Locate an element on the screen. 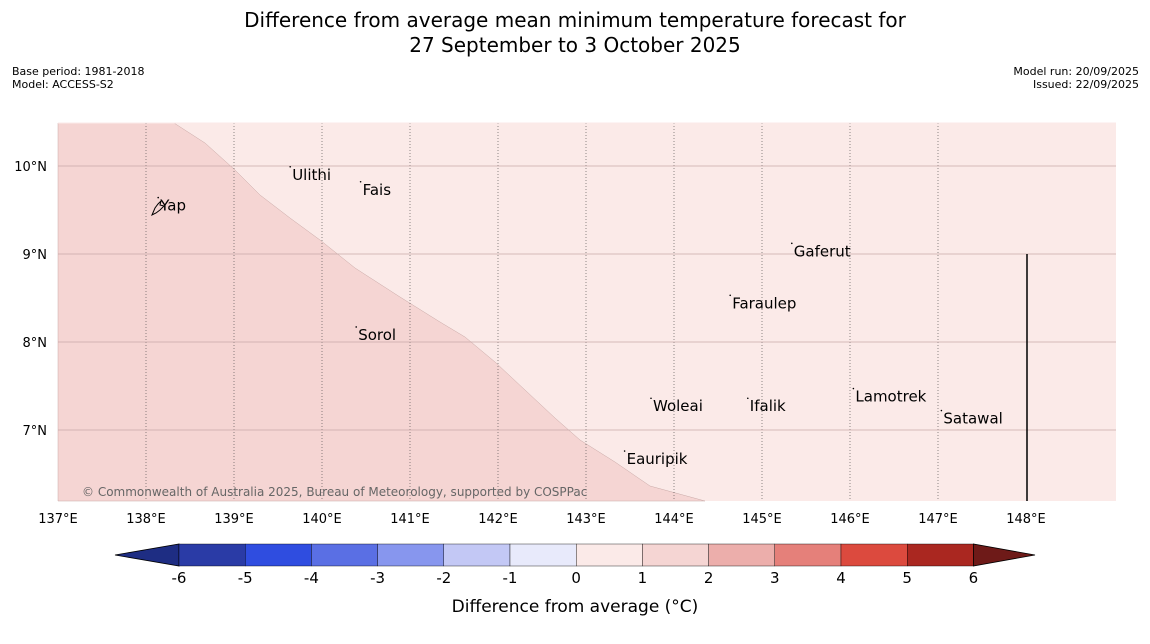 This screenshot has width=1150, height=644. longitude-tick-label: 137°E is located at coordinates (58, 519).